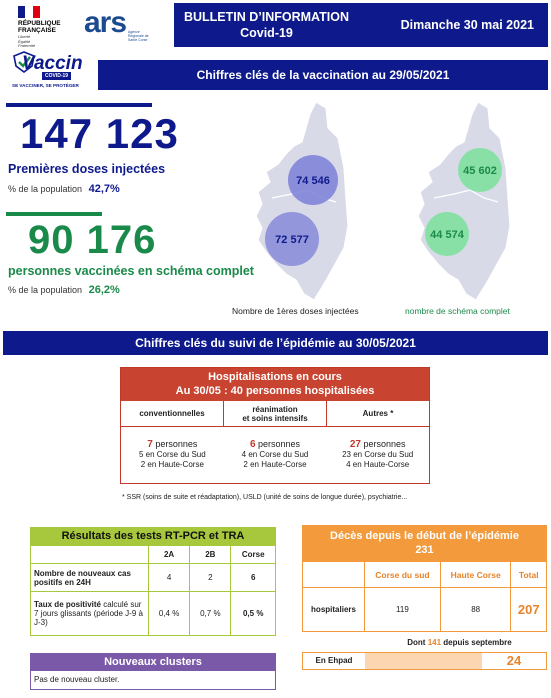  What do you see at coordinates (528, 574) in the screenshot?
I see `deaths-header-total: Total` at bounding box center [528, 574].